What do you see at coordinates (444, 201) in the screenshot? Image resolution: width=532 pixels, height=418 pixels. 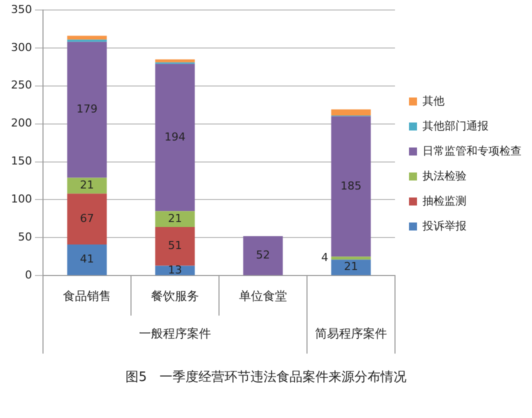 I see `legend-label: 抽检监测` at bounding box center [444, 201].